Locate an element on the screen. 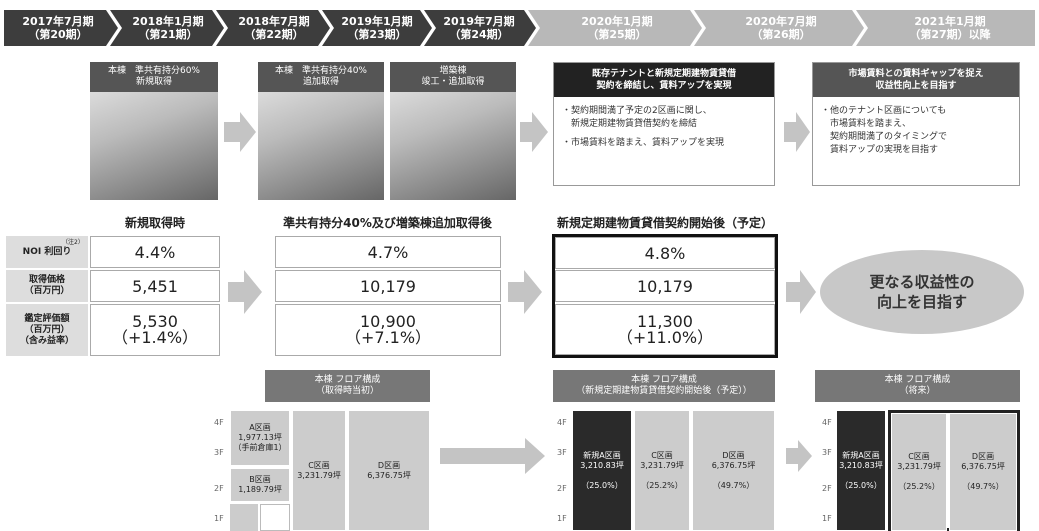  block-name: 新規A区画 is located at coordinates (861, 455).